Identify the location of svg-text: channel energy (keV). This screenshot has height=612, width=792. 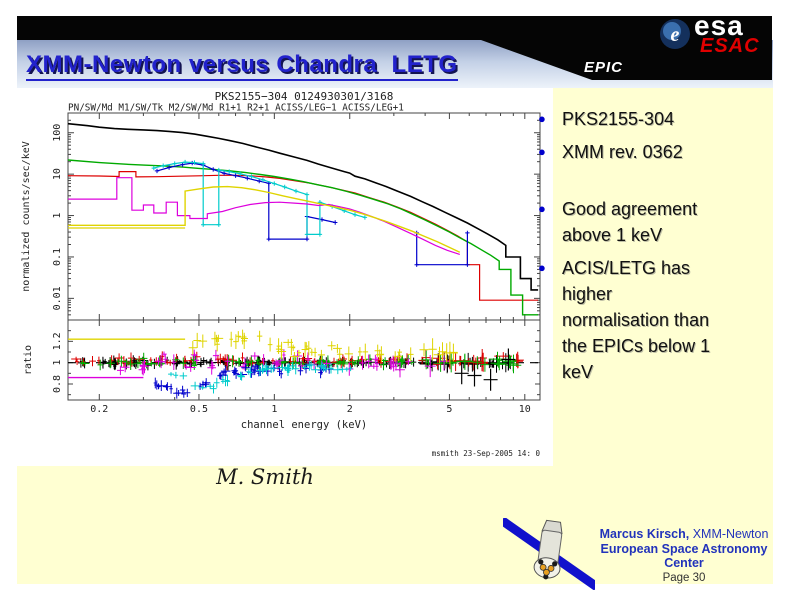
(304, 425).